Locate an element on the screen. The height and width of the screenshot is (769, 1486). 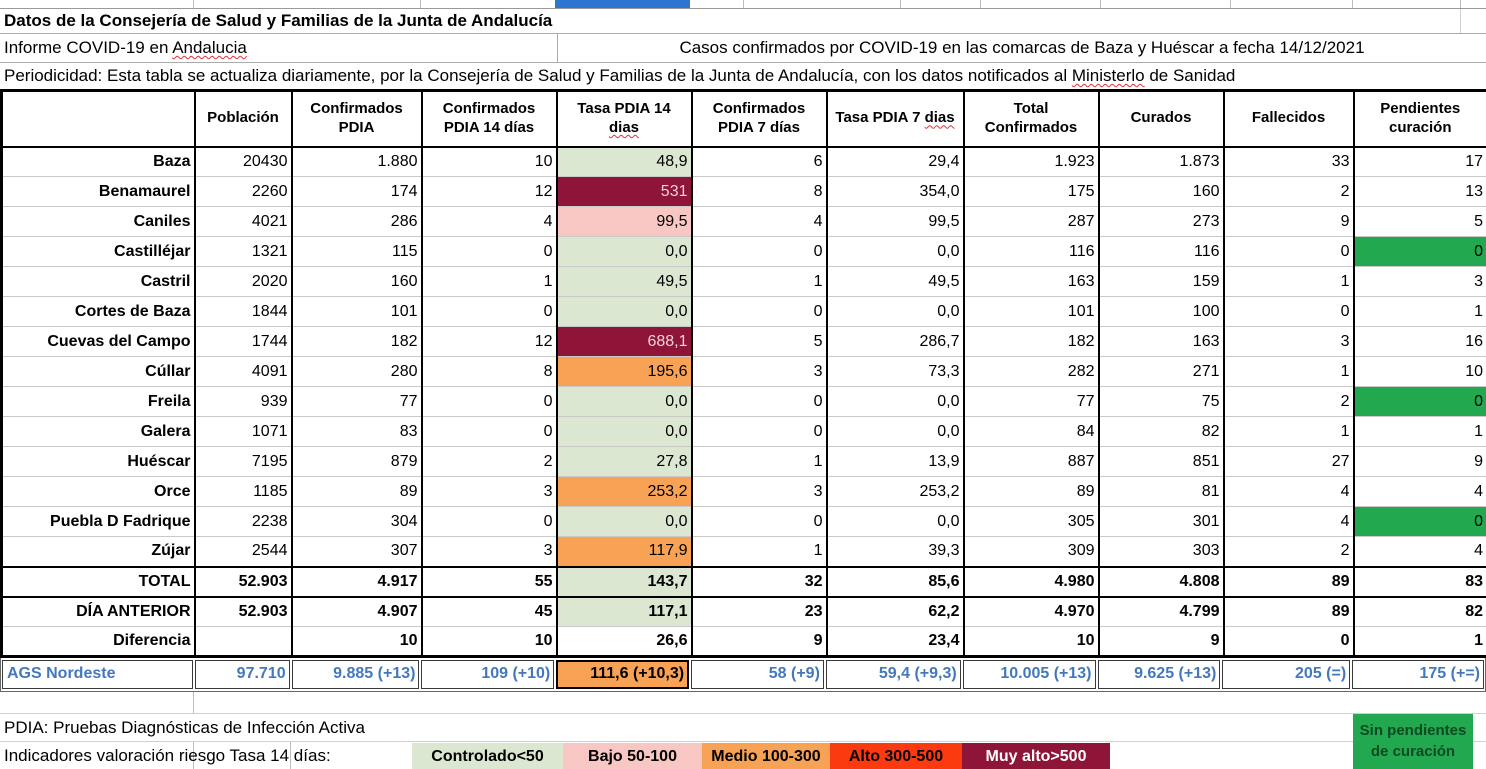
cell-tasa_pdia_7: 62,2 is located at coordinates (895, 611).